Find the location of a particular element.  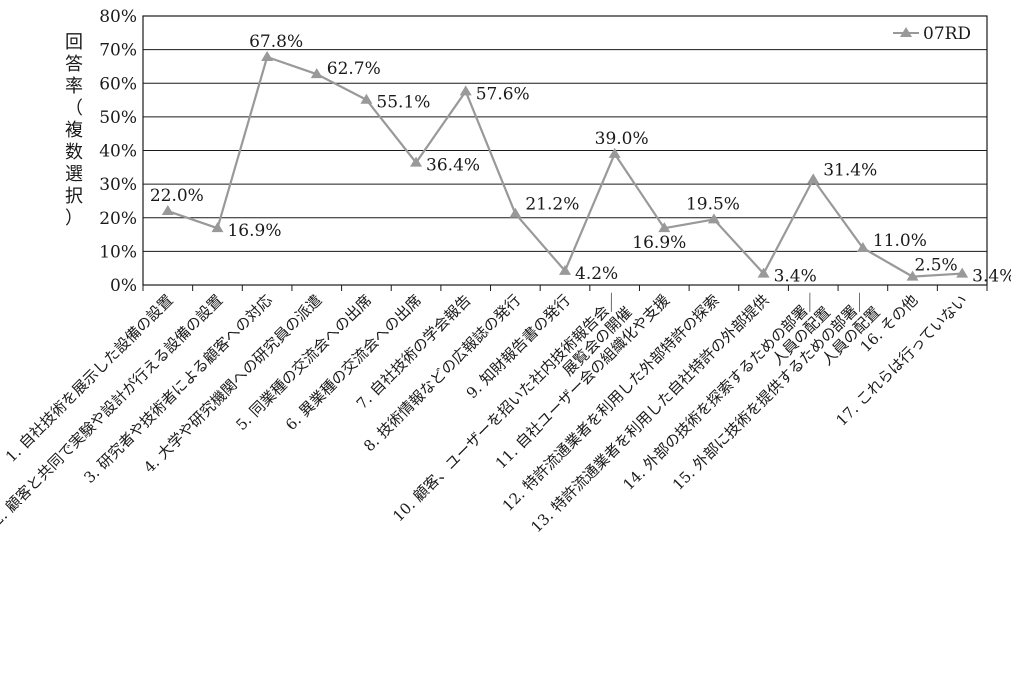

y-tick-label: 50% is located at coordinates (118, 118).